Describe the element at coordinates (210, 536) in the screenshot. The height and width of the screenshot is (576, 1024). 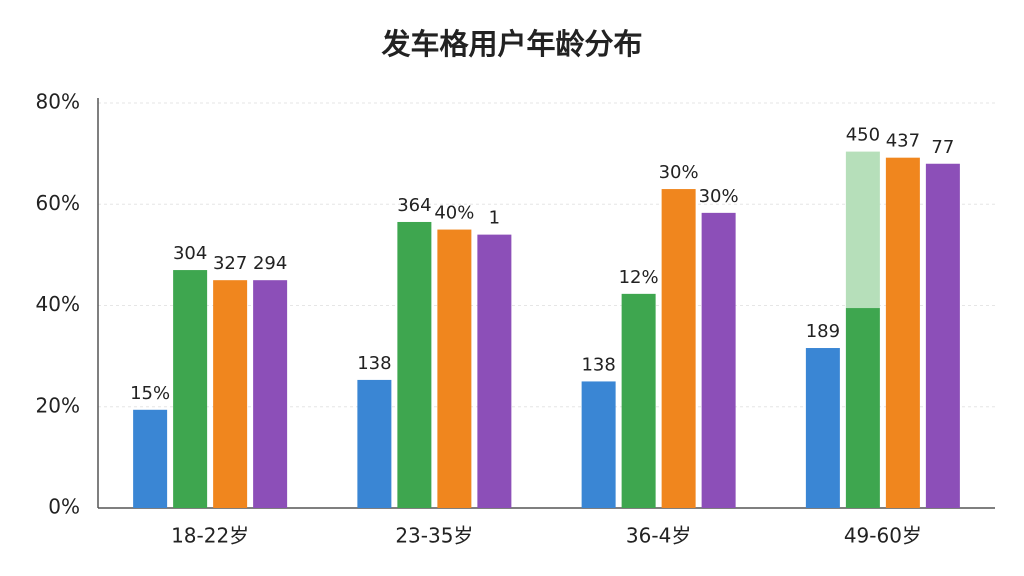
I see `x-tick-label: 18-22岁` at that location.